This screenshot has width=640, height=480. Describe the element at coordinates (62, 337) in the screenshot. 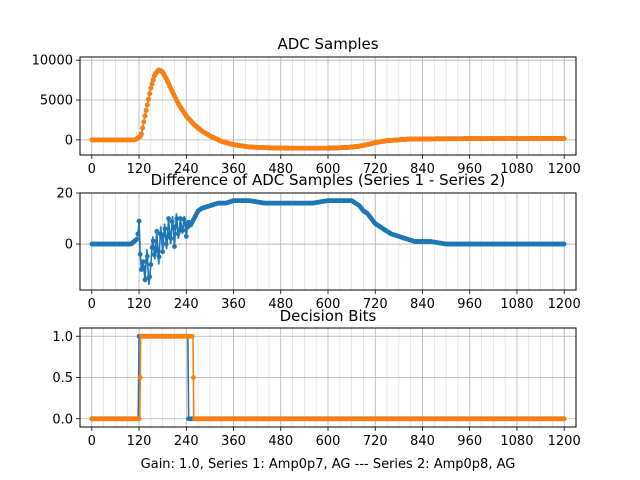

I see `y-tick-label: 1.0` at that location.